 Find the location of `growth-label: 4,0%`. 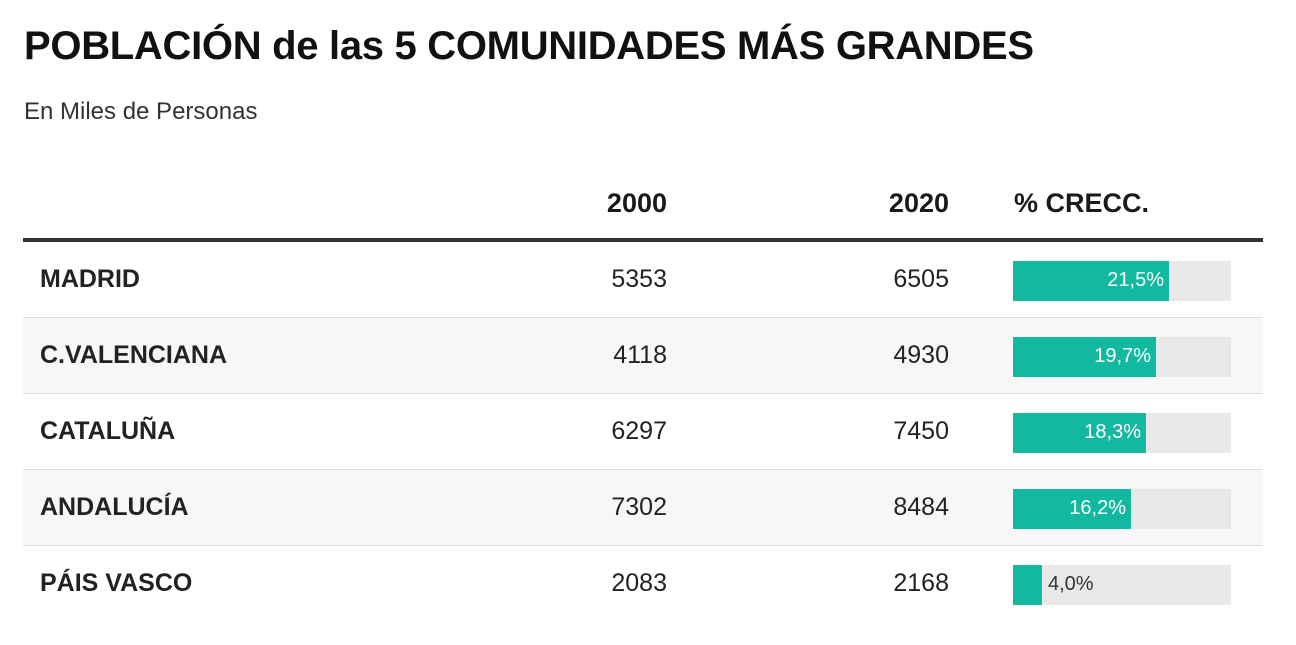

growth-label: 4,0% is located at coordinates (1071, 584).